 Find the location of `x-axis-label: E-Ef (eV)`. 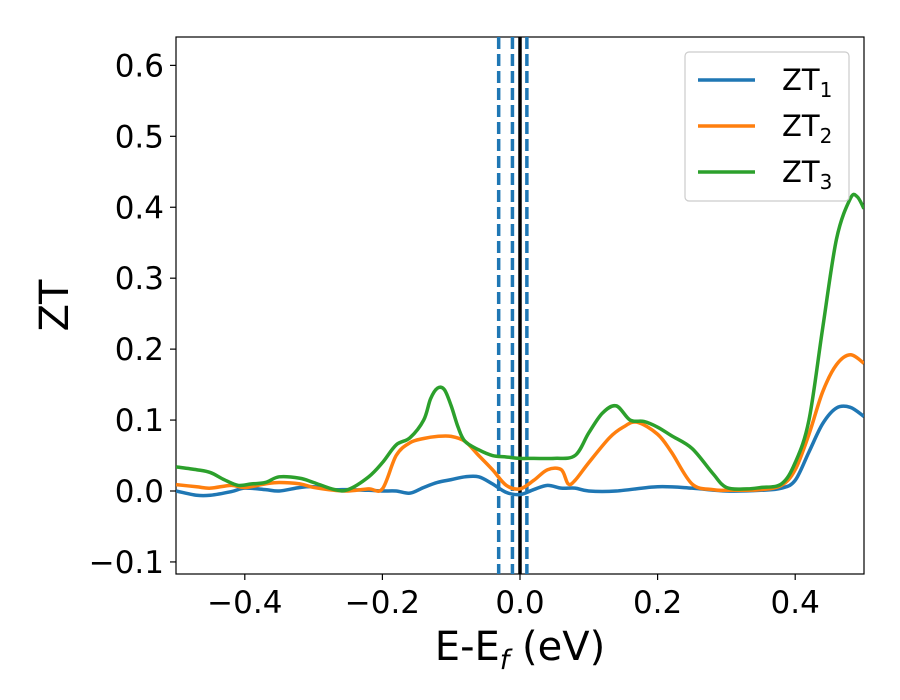

x-axis-label: E-Ef (eV) is located at coordinates (520, 650).